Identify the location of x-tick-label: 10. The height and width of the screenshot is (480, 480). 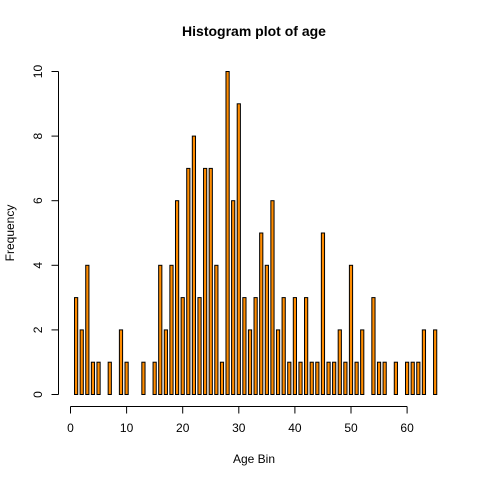
(127, 428).